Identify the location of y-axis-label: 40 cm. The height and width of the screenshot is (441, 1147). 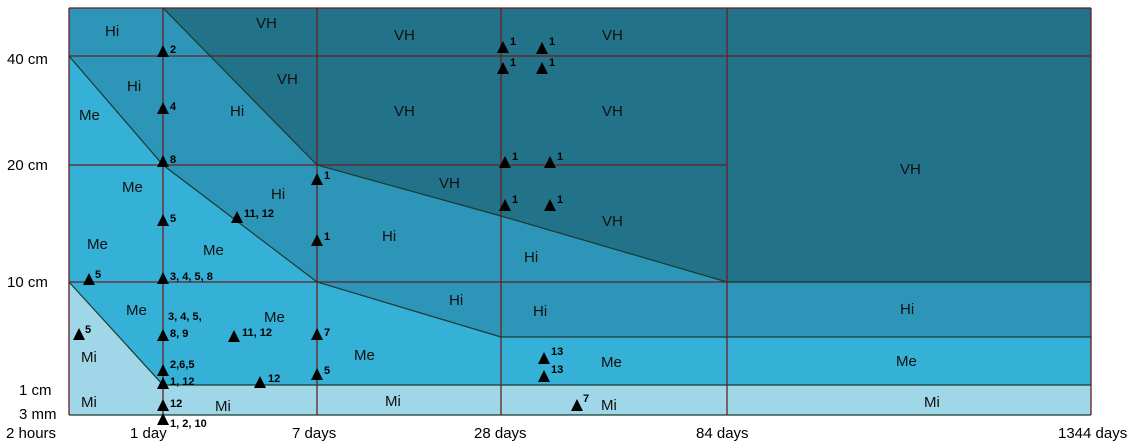
(27, 59).